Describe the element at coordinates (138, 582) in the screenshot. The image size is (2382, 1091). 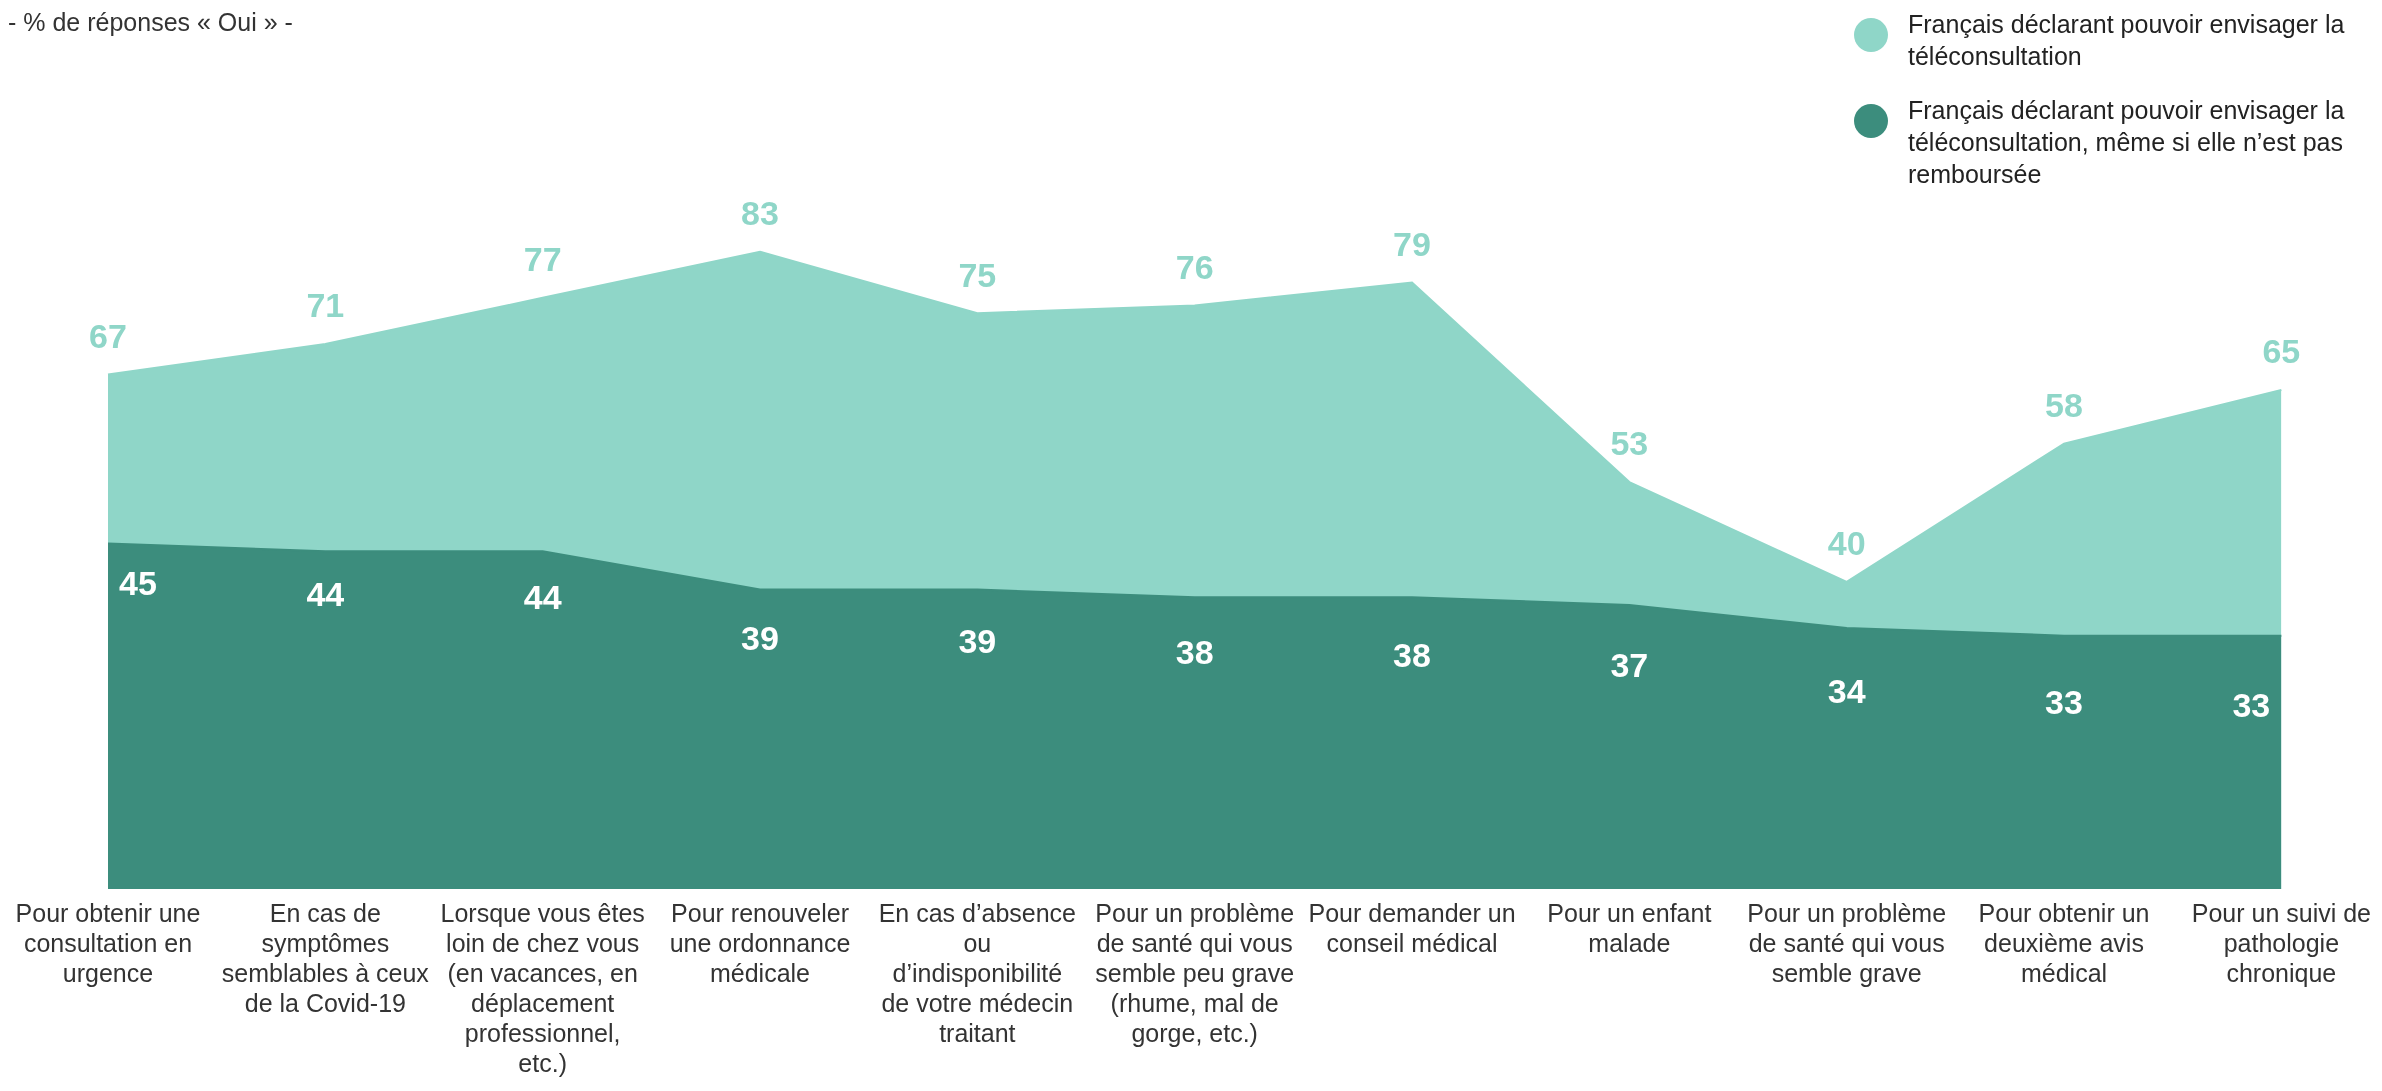
I see `data-label: 45` at that location.